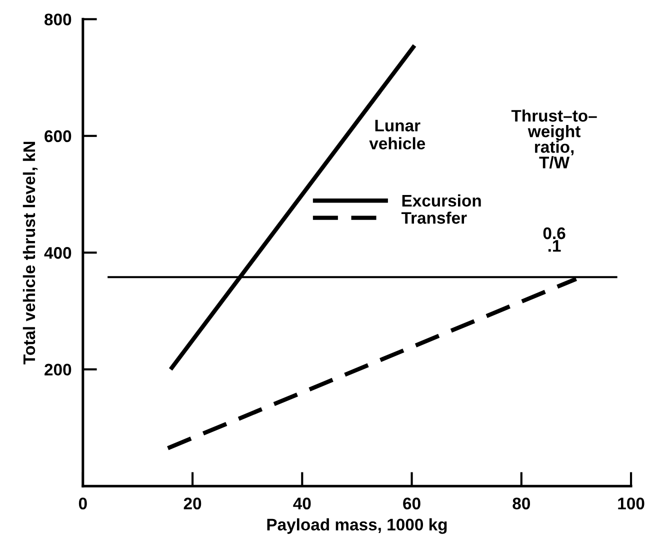 This screenshot has width=658, height=548. I want to click on x-axis-title: Payload mass, 1000 kg, so click(357, 526).